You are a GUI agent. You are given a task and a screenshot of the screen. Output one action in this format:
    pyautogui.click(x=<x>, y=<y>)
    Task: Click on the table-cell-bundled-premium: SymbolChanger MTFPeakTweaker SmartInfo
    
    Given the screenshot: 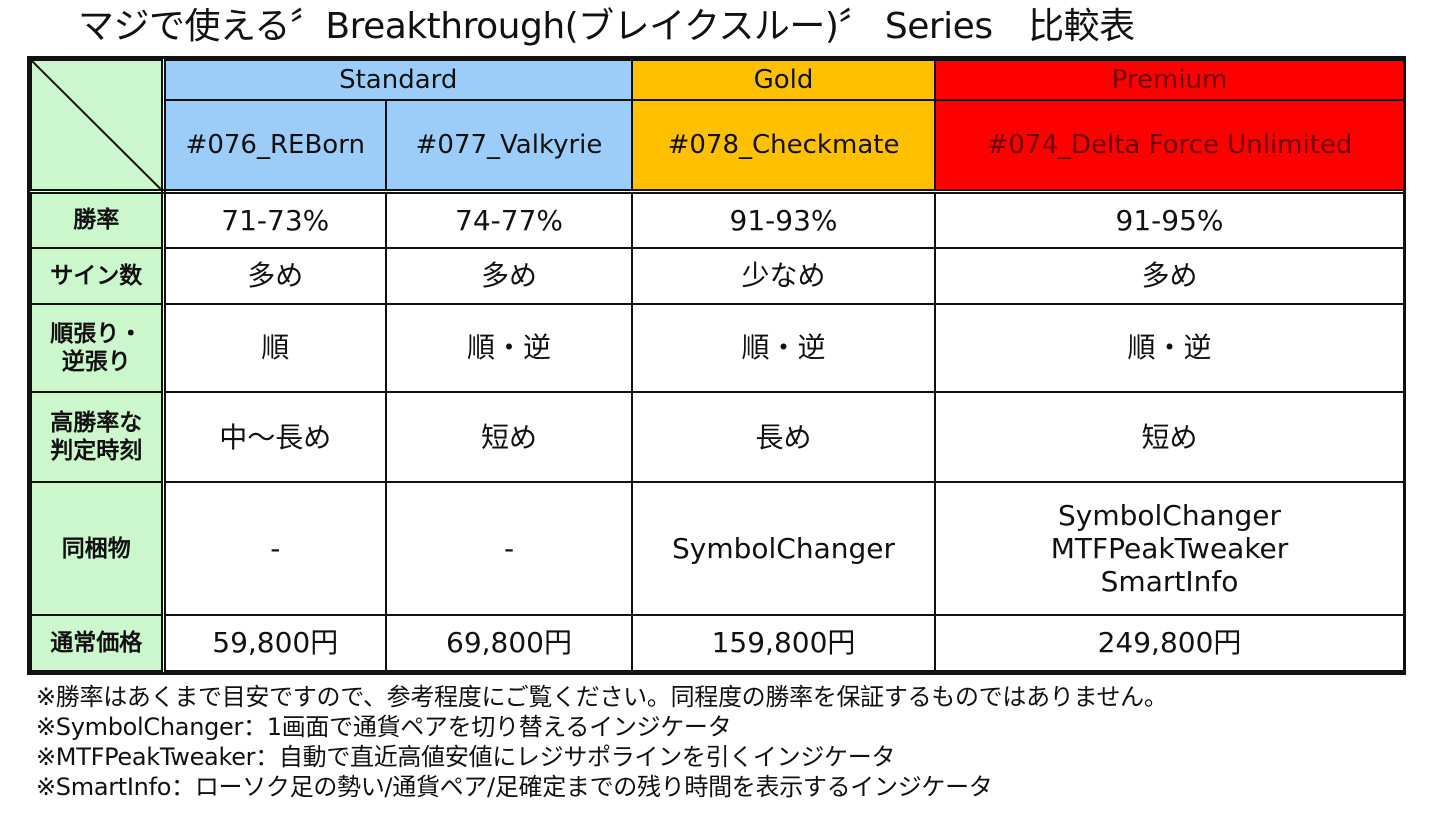 What is the action you would take?
    pyautogui.click(x=1168, y=548)
    